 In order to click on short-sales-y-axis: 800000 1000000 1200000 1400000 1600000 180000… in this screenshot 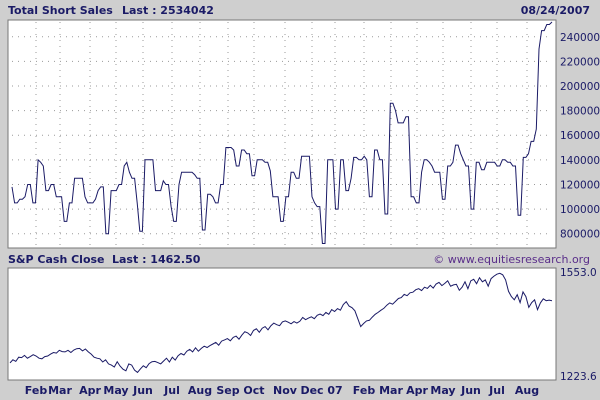, I will do `click(580, 136)`.